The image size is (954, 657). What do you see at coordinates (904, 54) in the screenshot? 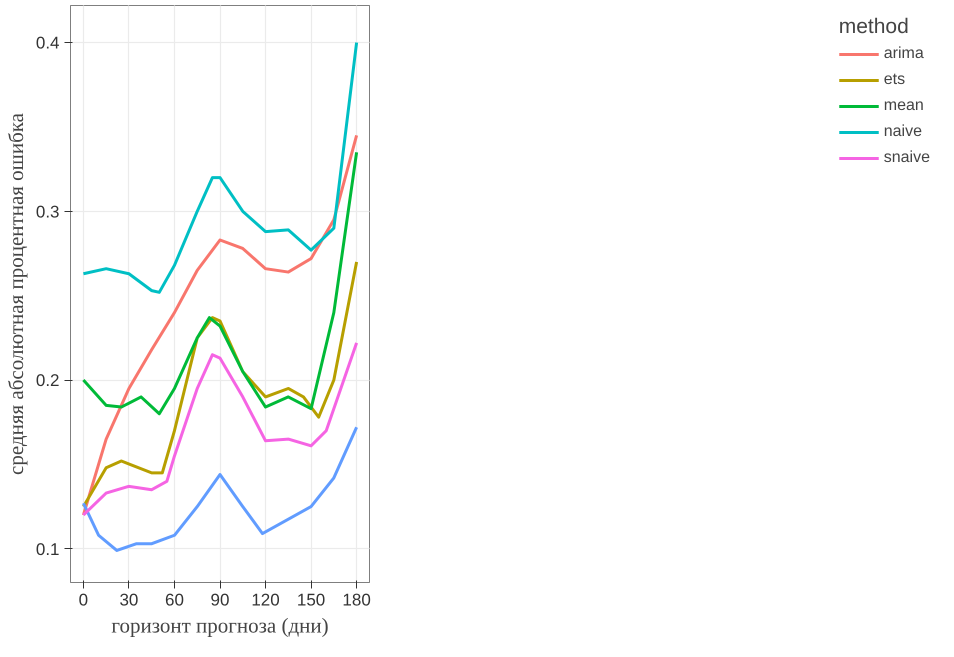
I see `legend-label: arima` at bounding box center [904, 54].